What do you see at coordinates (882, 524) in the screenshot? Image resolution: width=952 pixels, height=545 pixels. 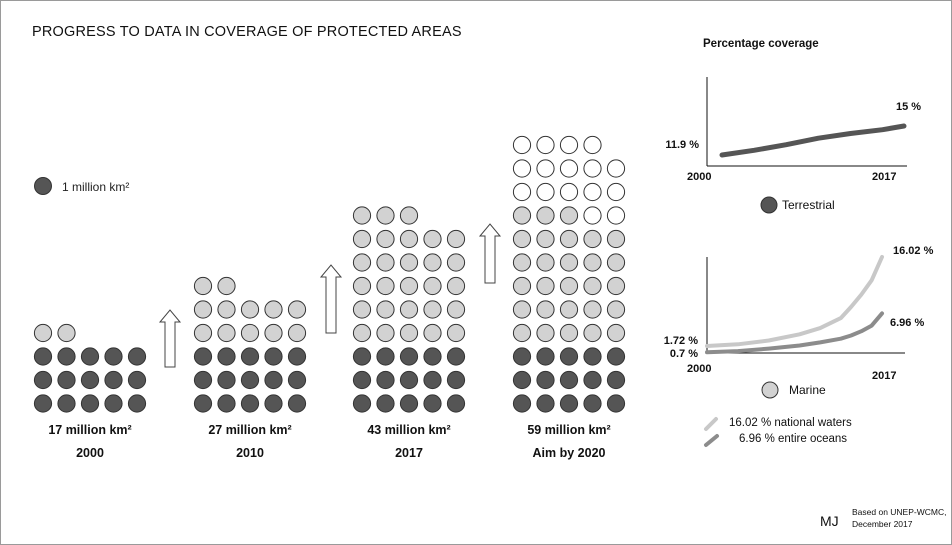 I see `credit-line2: December 2017` at bounding box center [882, 524].